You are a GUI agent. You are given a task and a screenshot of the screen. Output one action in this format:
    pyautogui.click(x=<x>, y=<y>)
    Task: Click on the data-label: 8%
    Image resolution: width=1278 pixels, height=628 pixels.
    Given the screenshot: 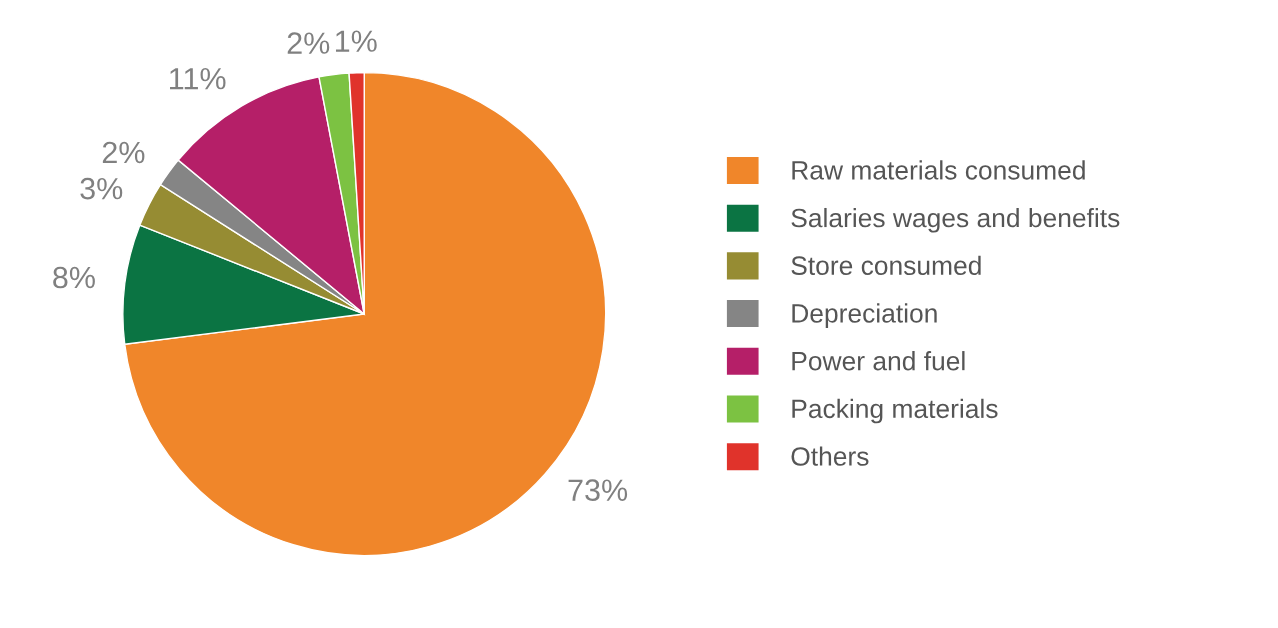 What is the action you would take?
    pyautogui.click(x=74, y=277)
    